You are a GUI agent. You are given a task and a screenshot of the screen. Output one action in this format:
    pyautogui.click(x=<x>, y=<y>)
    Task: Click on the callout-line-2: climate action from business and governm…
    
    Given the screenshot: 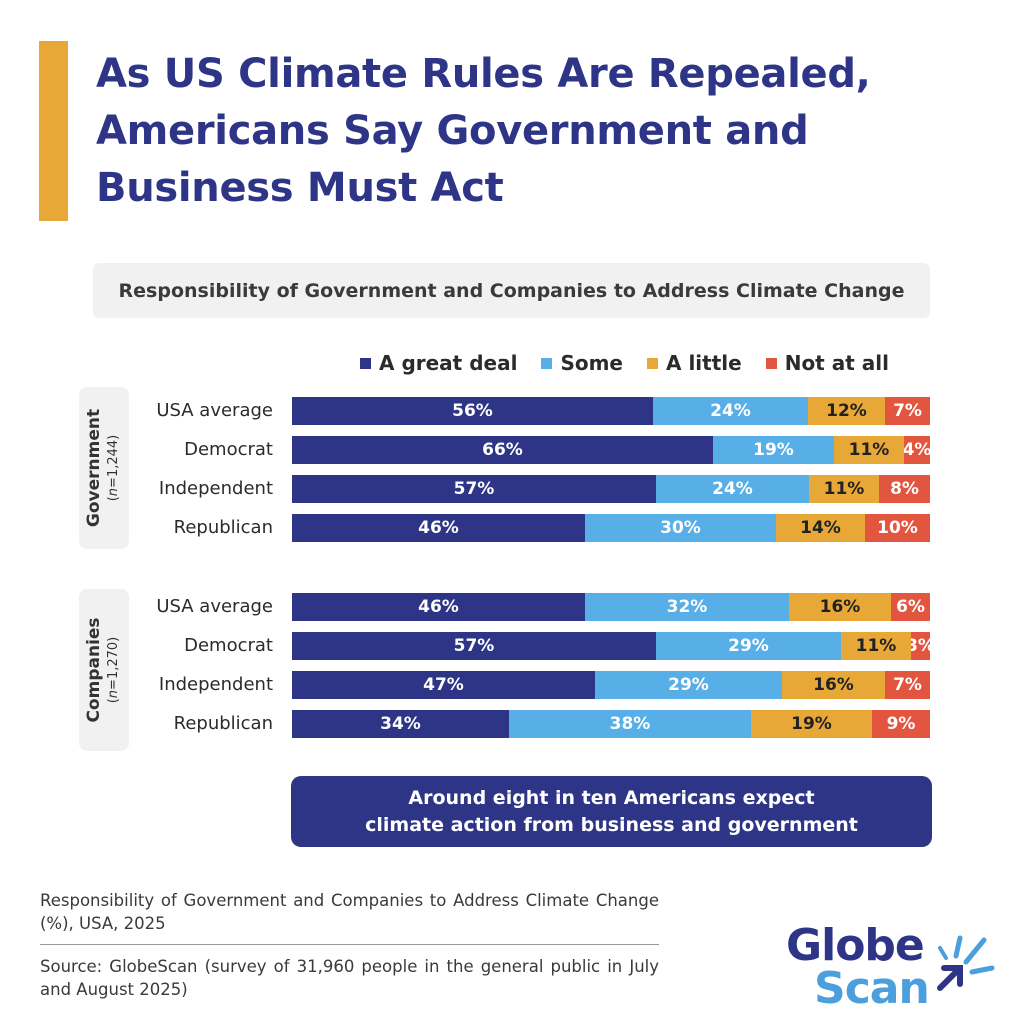 What is the action you would take?
    pyautogui.click(x=611, y=824)
    